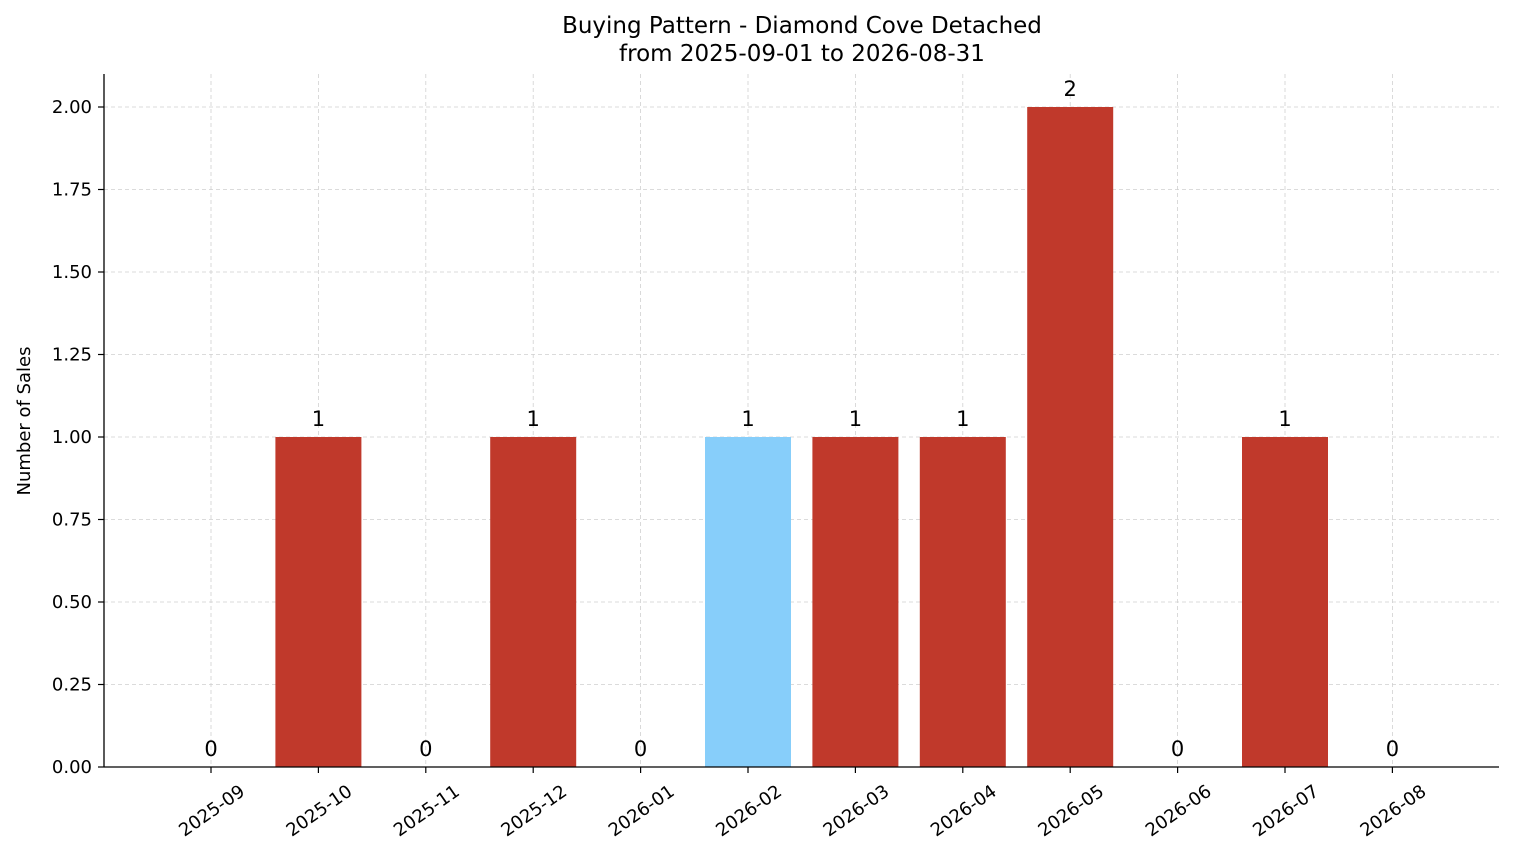  Describe the element at coordinates (964, 811) in the screenshot. I see `x-tick-label: 2026-04` at that location.